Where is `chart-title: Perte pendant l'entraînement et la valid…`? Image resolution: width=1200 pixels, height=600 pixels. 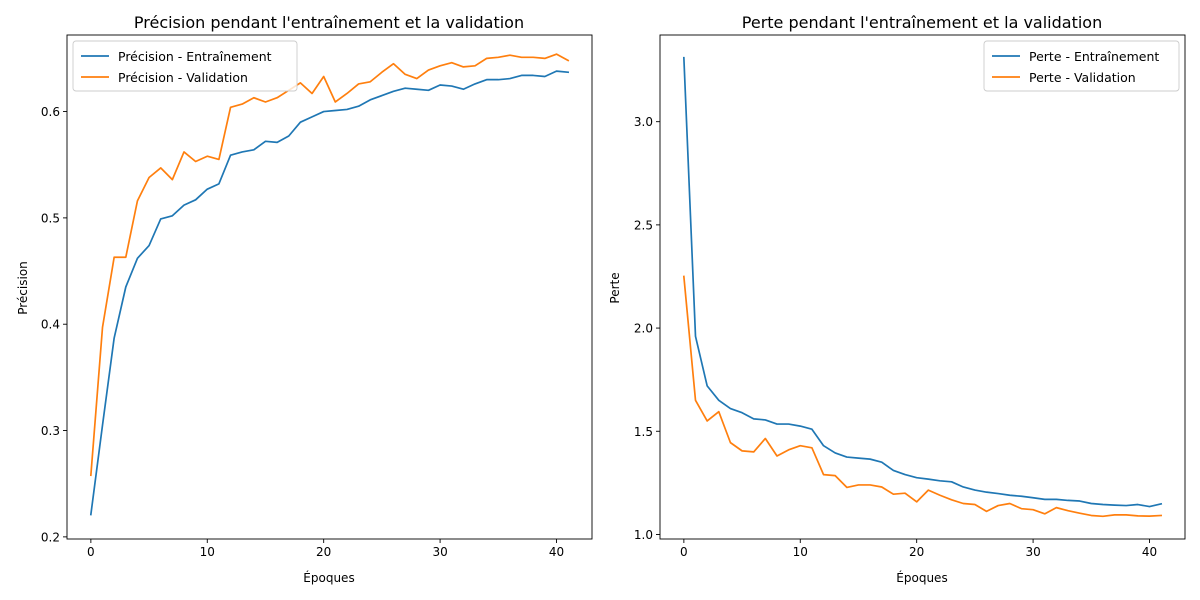 chart-title: Perte pendant l'entraînement et la valid… is located at coordinates (922, 22).